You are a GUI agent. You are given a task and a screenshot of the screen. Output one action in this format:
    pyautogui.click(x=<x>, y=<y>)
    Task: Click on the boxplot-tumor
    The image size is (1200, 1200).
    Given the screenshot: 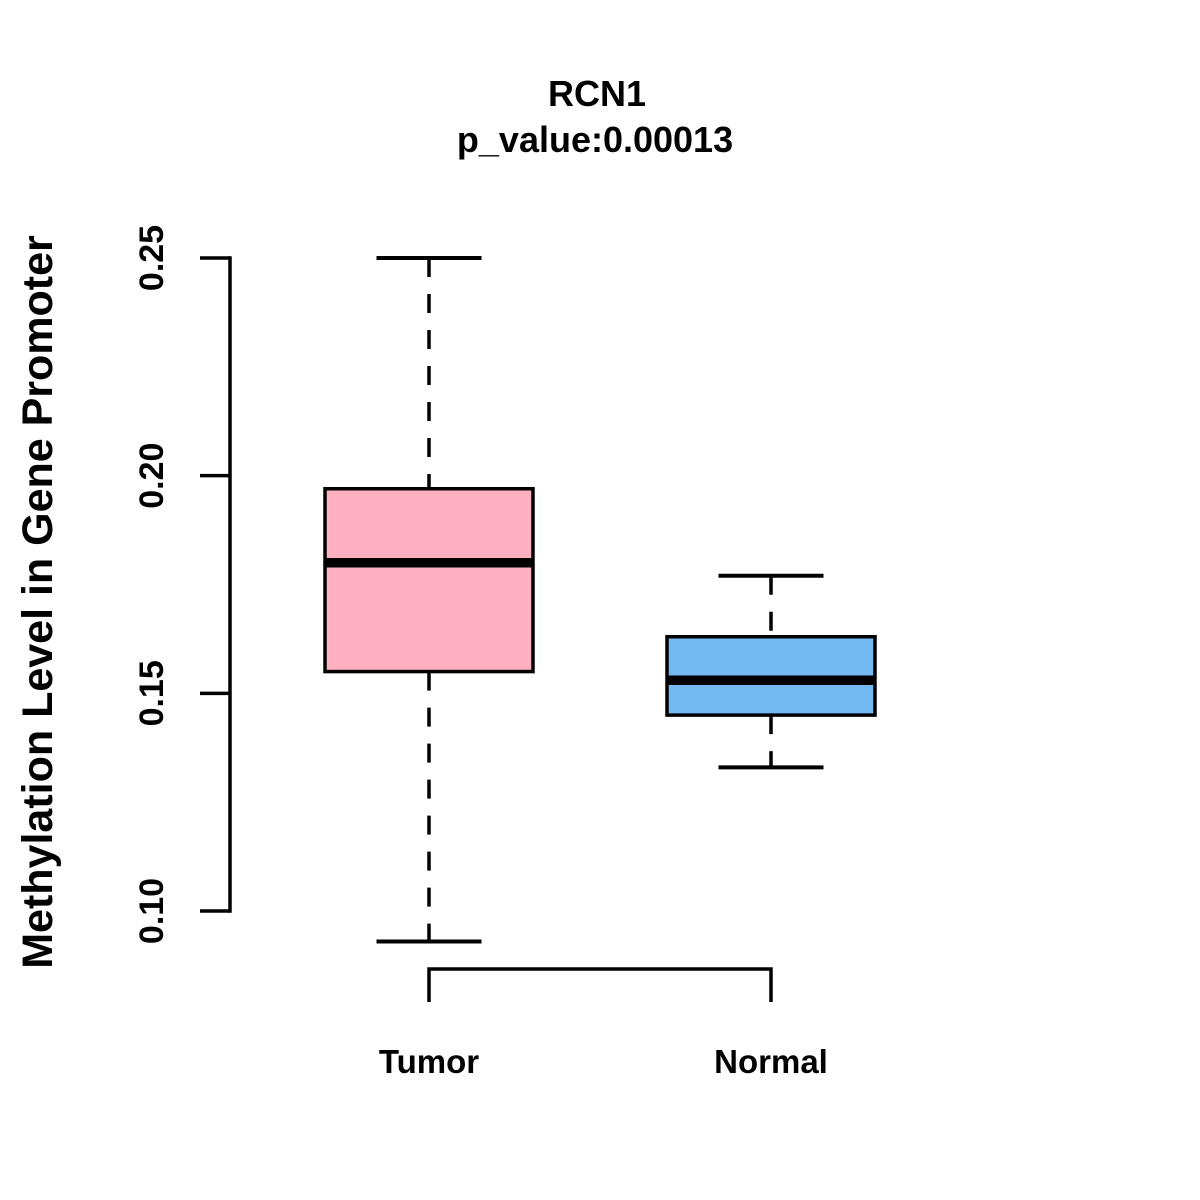 What is the action you would take?
    pyautogui.click(x=429, y=600)
    